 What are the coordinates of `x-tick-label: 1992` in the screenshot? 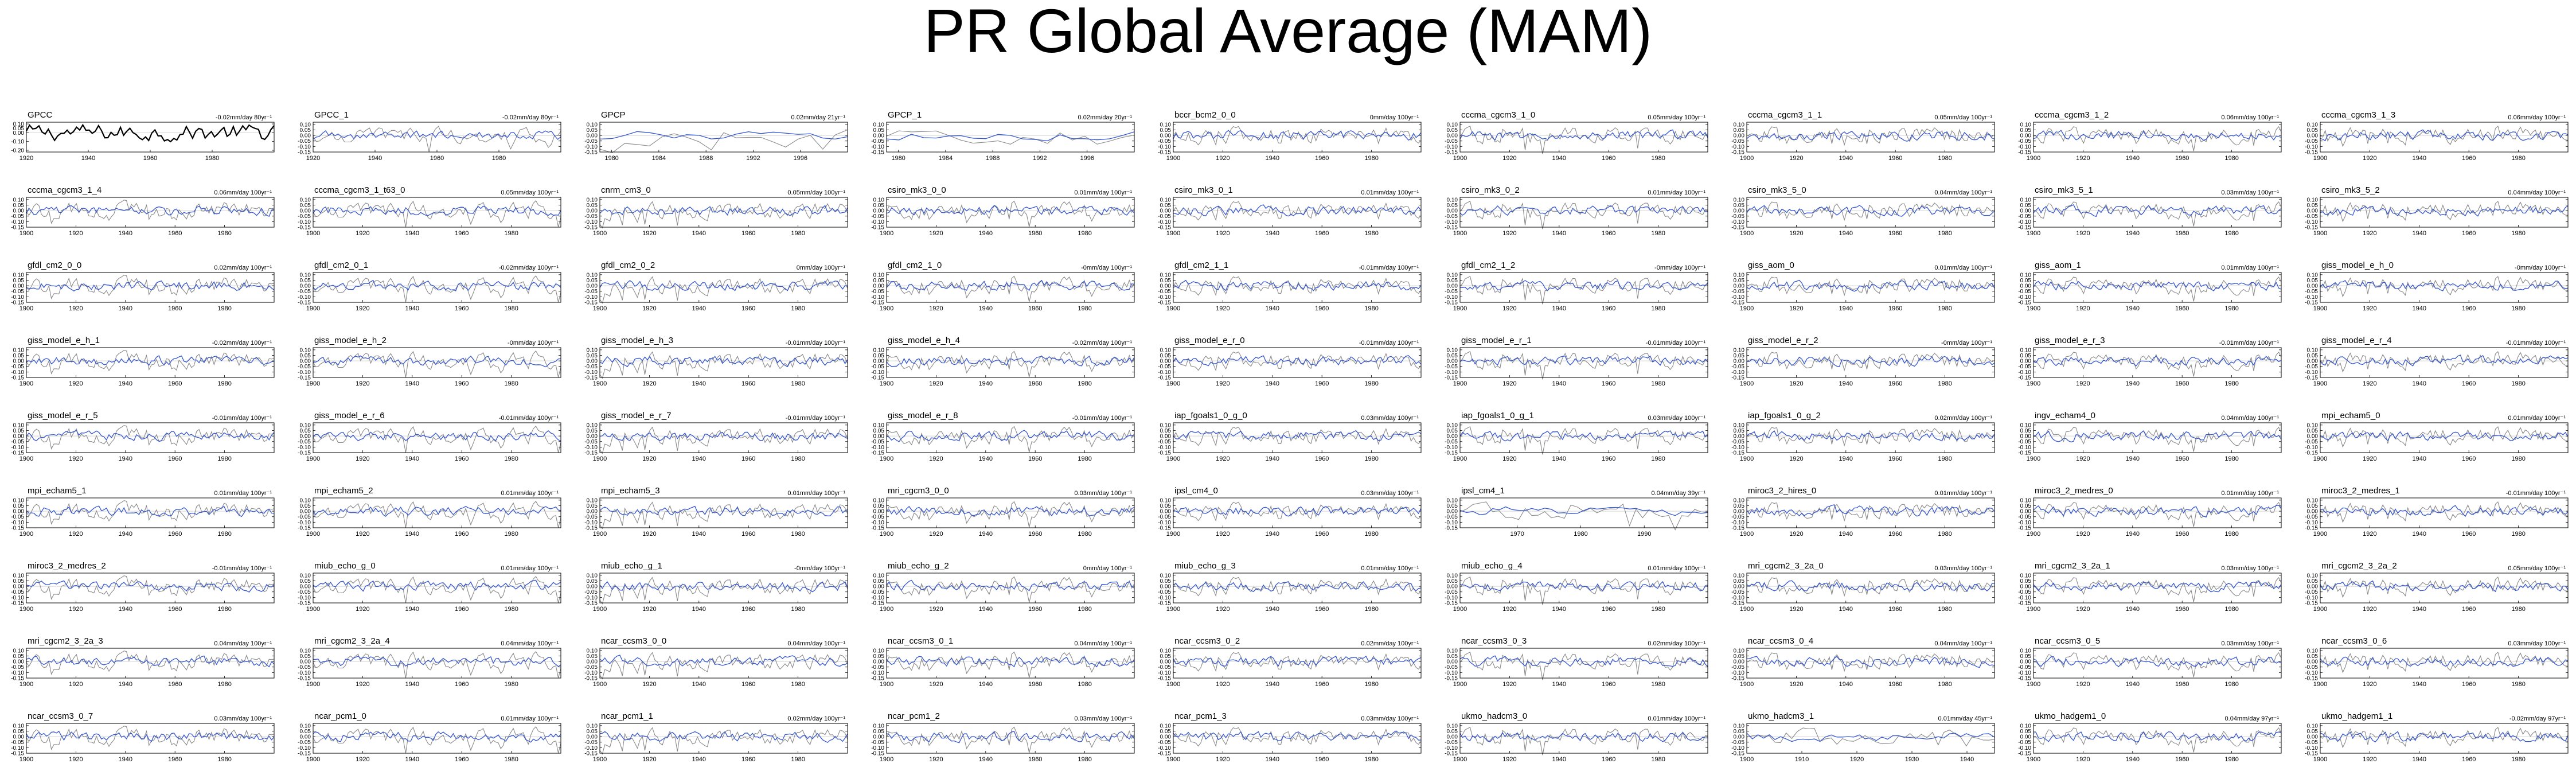 It's located at (753, 158).